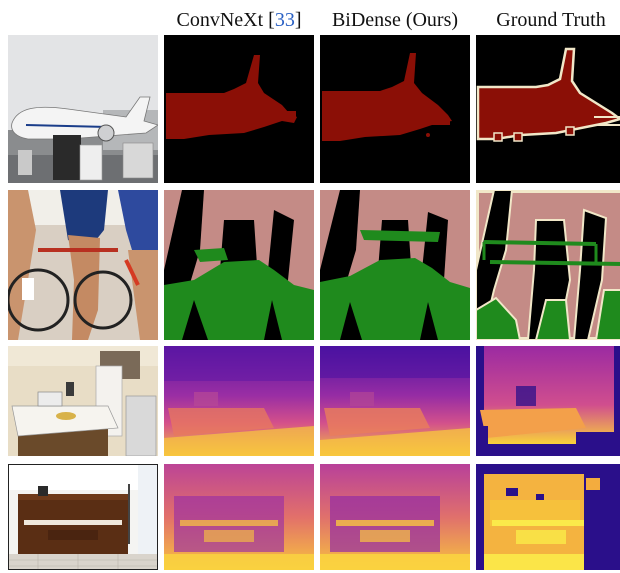 The width and height of the screenshot is (620, 573). Describe the element at coordinates (548, 265) in the screenshot. I see `ground-truth-cyclists` at that location.